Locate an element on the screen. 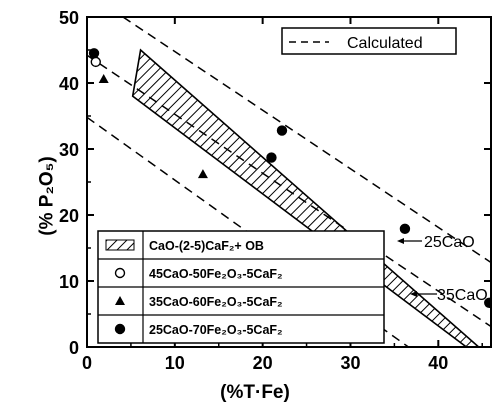 The width and height of the screenshot is (504, 410). legend-swatch-filled-circle is located at coordinates (120, 329).